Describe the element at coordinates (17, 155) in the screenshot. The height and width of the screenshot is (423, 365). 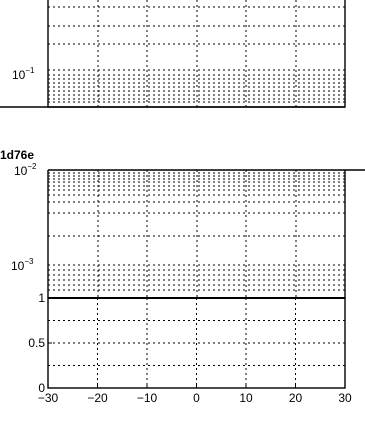
I see `chart-title: 1d76e` at that location.